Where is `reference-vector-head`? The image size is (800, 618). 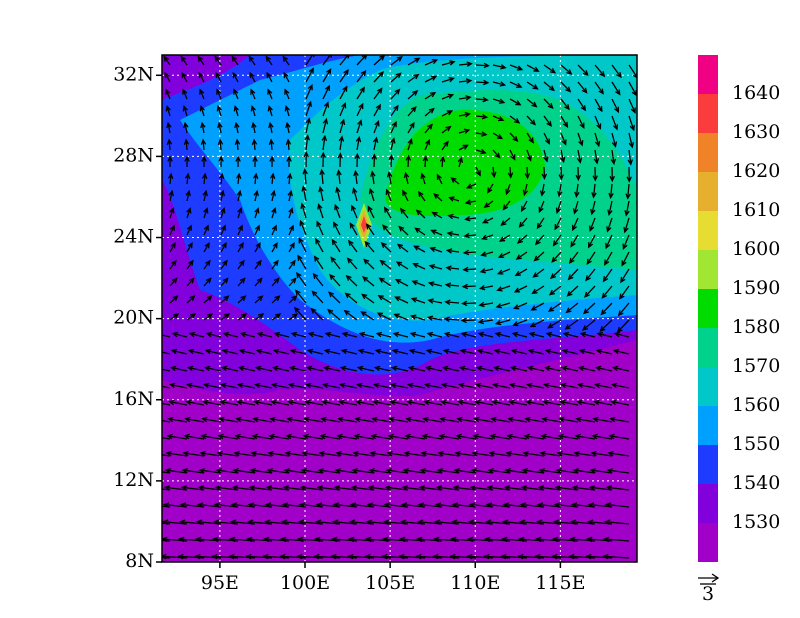
reference-vector-head is located at coordinates (715, 578).